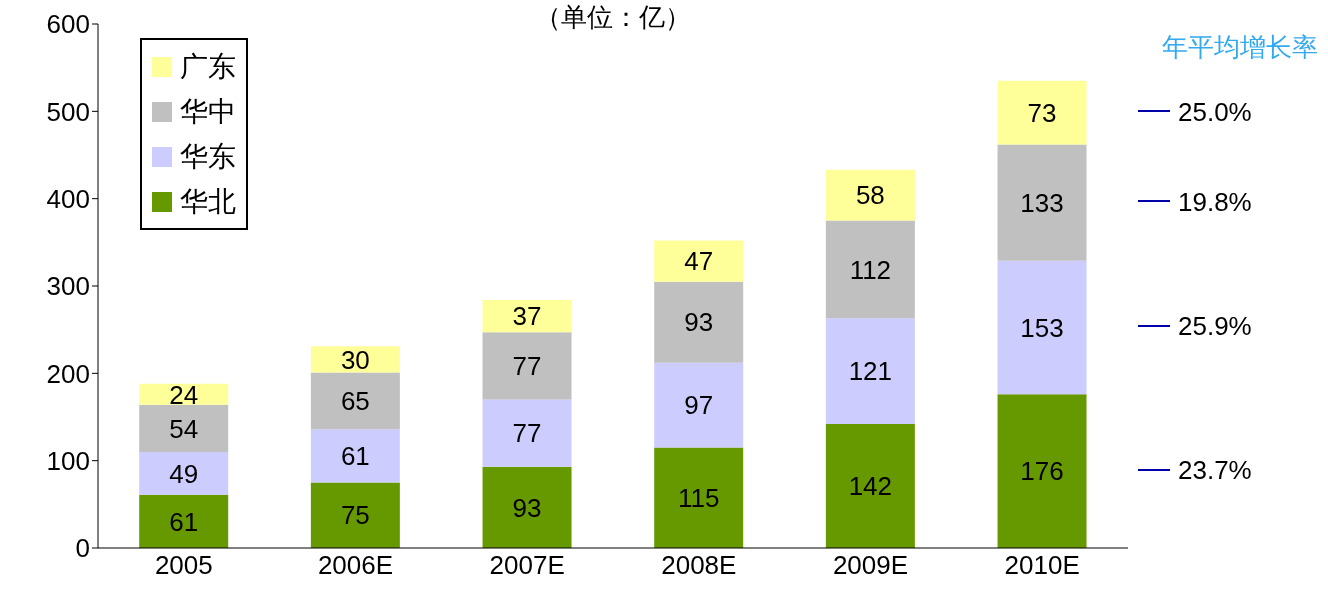 This screenshot has height=612, width=1328. Describe the element at coordinates (355, 359) in the screenshot. I see `data-label: 30` at that location.